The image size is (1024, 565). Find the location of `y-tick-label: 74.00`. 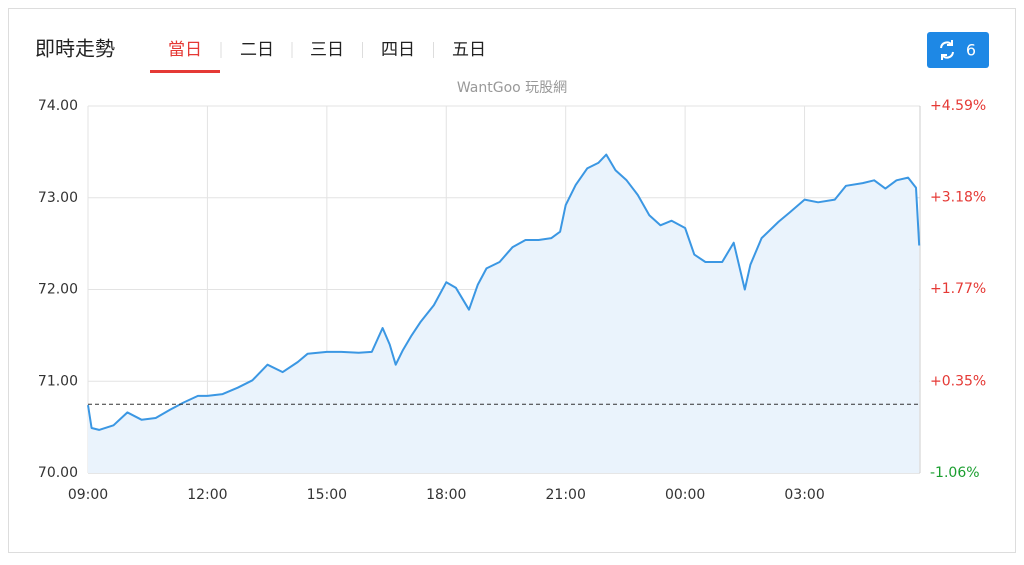

y-tick-label: 74.00 is located at coordinates (58, 106).